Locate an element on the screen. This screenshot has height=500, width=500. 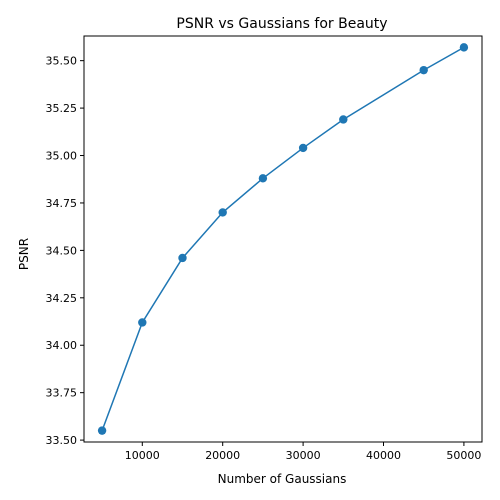
chart-title: PSNR vs Gaussians for Beauty is located at coordinates (281, 24).